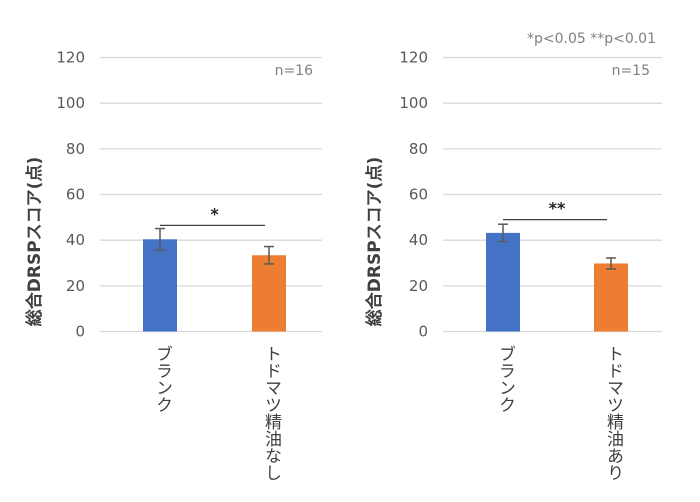  What do you see at coordinates (214, 213) in the screenshot?
I see `significance-label: *` at bounding box center [214, 213].